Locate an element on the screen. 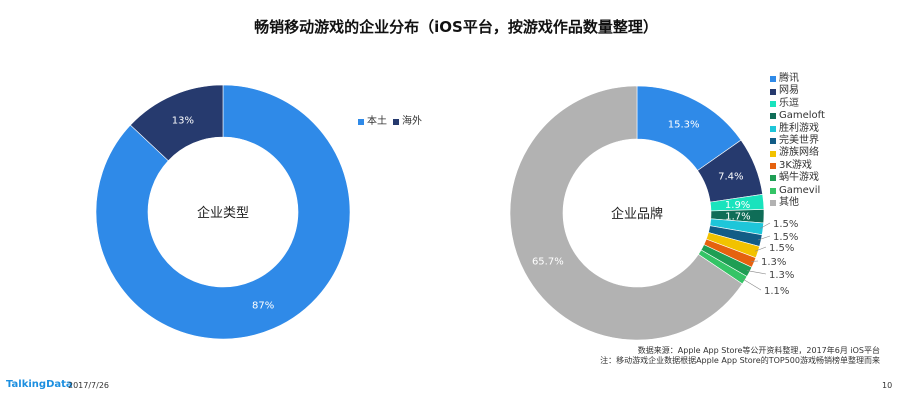 The height and width of the screenshot is (413, 912). legend-label: 网易 is located at coordinates (789, 91).